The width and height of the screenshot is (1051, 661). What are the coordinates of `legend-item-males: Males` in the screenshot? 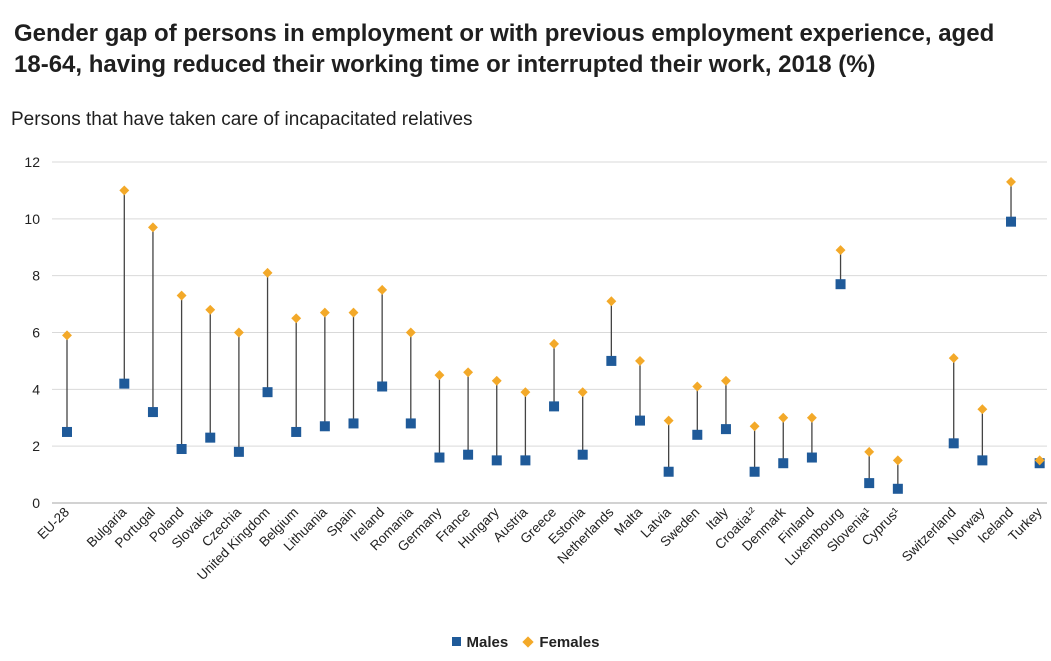 It's located at (480, 642).